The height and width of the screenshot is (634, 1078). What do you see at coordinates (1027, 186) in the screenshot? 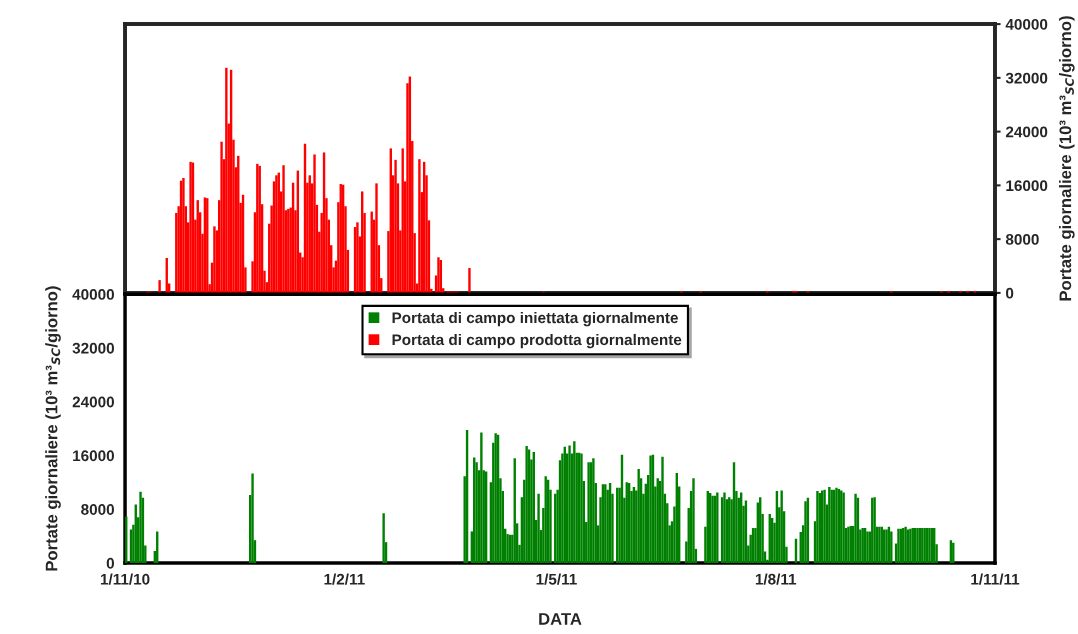
I see `y2-tick-label: 16000` at bounding box center [1027, 186].